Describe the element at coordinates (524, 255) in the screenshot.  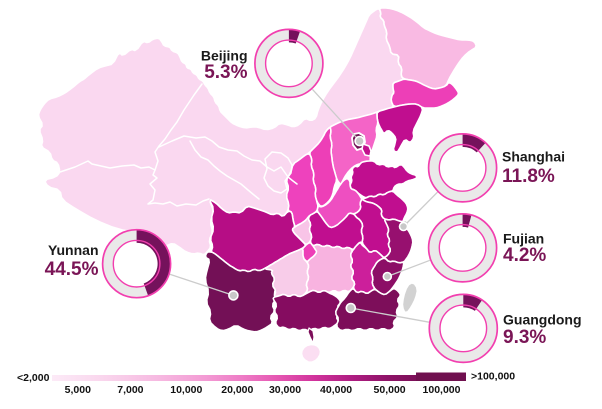
I see `svg-text: 4.2%` at that location.